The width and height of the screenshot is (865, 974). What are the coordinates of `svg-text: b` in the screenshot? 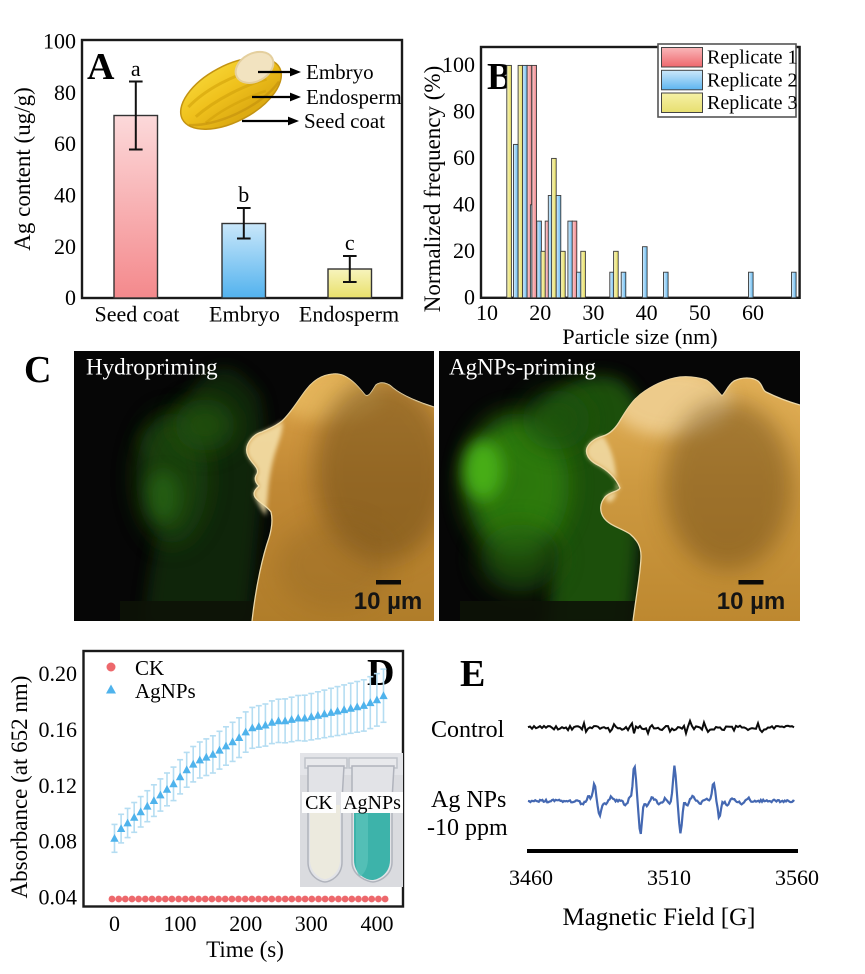 It's located at (243, 194).